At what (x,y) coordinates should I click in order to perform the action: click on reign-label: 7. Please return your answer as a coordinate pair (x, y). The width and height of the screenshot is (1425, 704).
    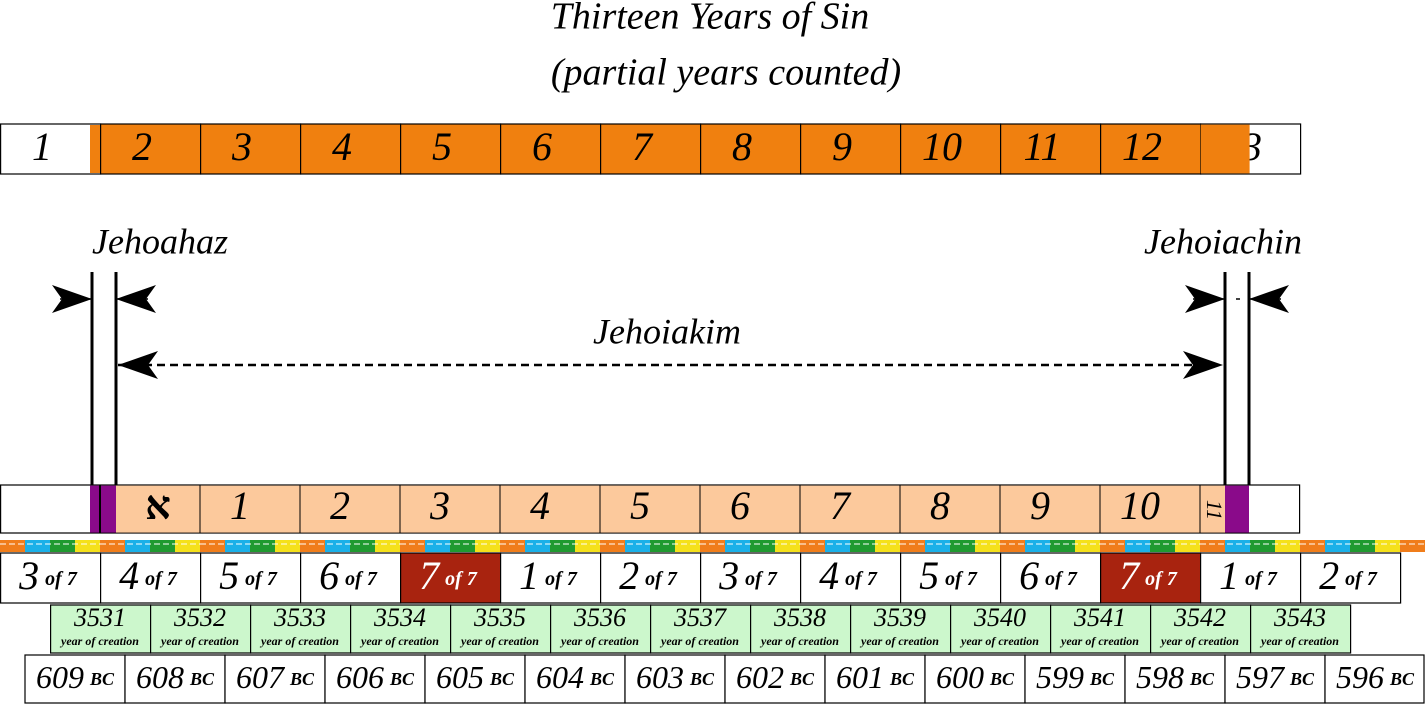
    Looking at the image, I should click on (841, 505).